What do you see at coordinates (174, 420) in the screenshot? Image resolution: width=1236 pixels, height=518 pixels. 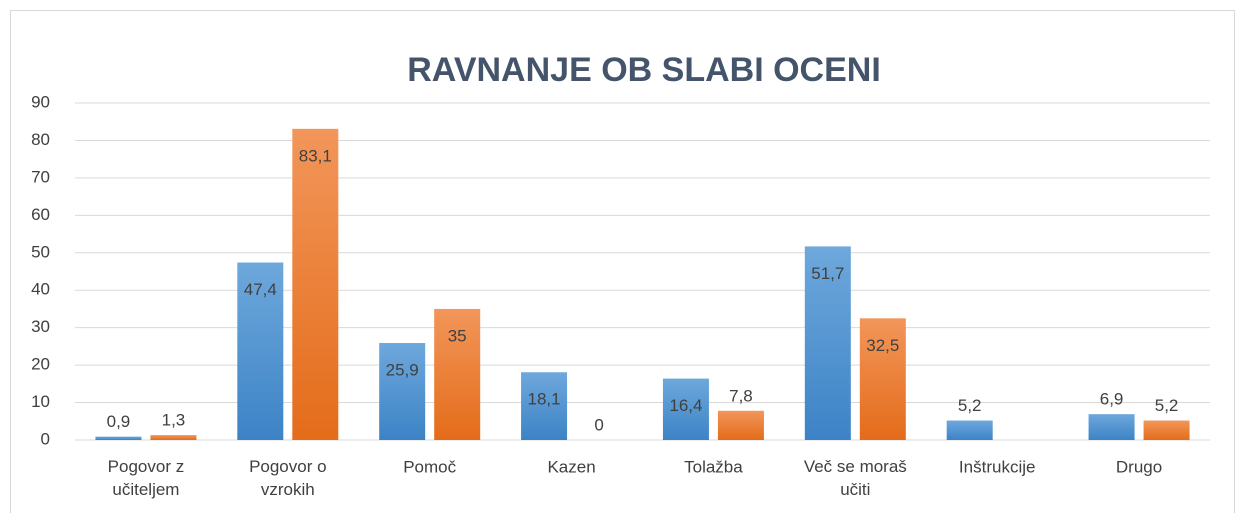 I see `data-label: 1,3` at bounding box center [174, 420].